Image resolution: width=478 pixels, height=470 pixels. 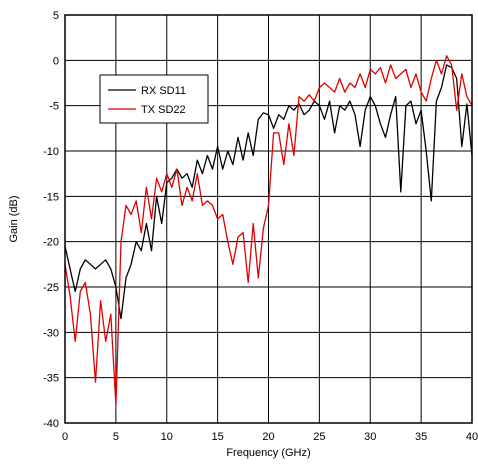 I want to click on y-tick-label-8: -35, so click(x=51, y=379).